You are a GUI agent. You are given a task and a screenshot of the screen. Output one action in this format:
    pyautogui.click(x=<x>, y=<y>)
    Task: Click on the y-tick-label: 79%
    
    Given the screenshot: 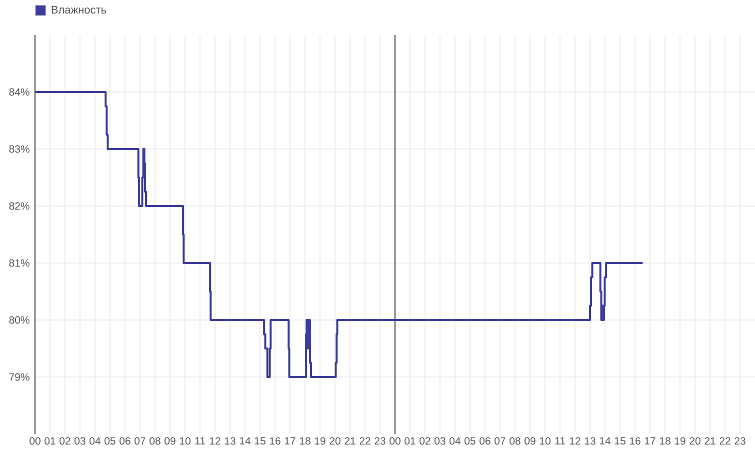 What is the action you would take?
    pyautogui.click(x=19, y=377)
    